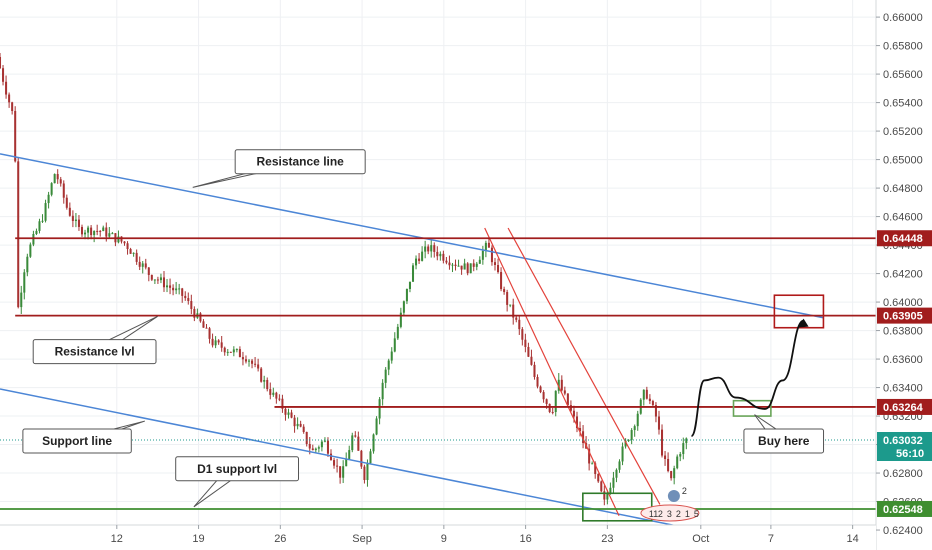  Describe the element at coordinates (237, 482) in the screenshot. I see `callout-d1-support-lvl: D1 support lvl` at that location.